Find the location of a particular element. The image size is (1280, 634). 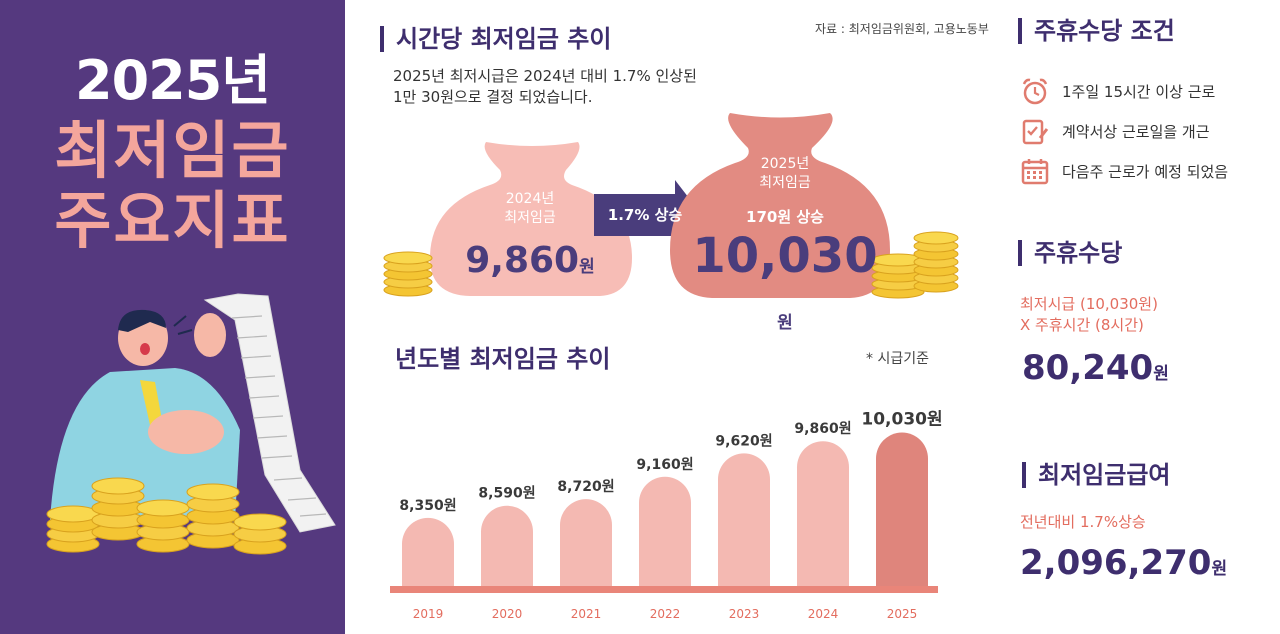

salary-increase-text: 전년대비 1.7%상승 is located at coordinates (1083, 522).